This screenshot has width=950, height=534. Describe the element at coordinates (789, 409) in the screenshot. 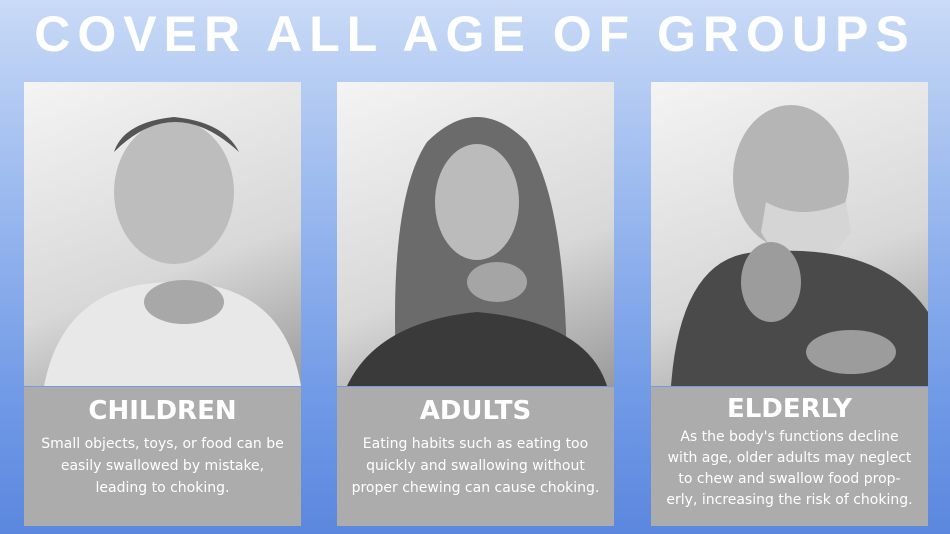

I see `card-heading: ELDERLY` at that location.